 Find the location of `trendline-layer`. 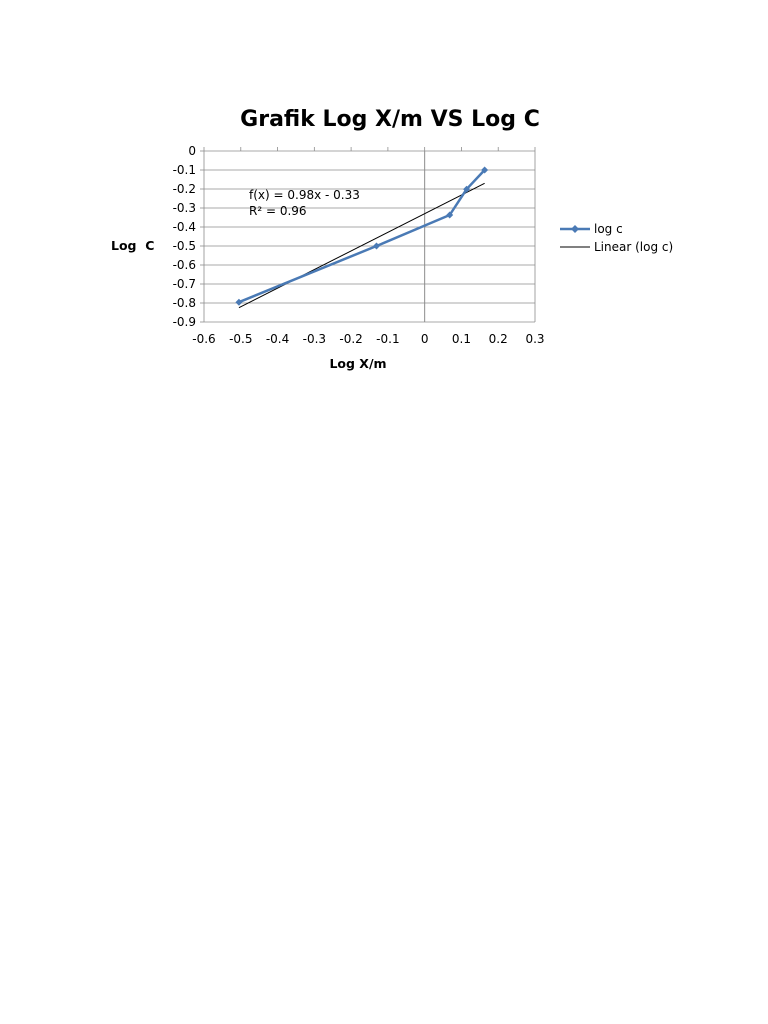

trendline-layer is located at coordinates (361, 245).